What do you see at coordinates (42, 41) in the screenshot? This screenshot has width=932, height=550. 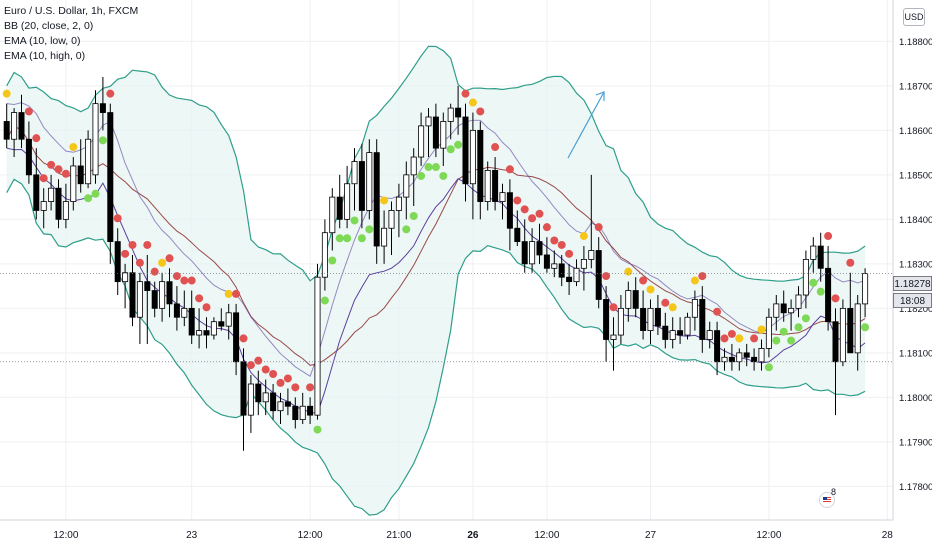 I see `indicator-ema-low: EMA (10, low, 0)` at bounding box center [42, 41].